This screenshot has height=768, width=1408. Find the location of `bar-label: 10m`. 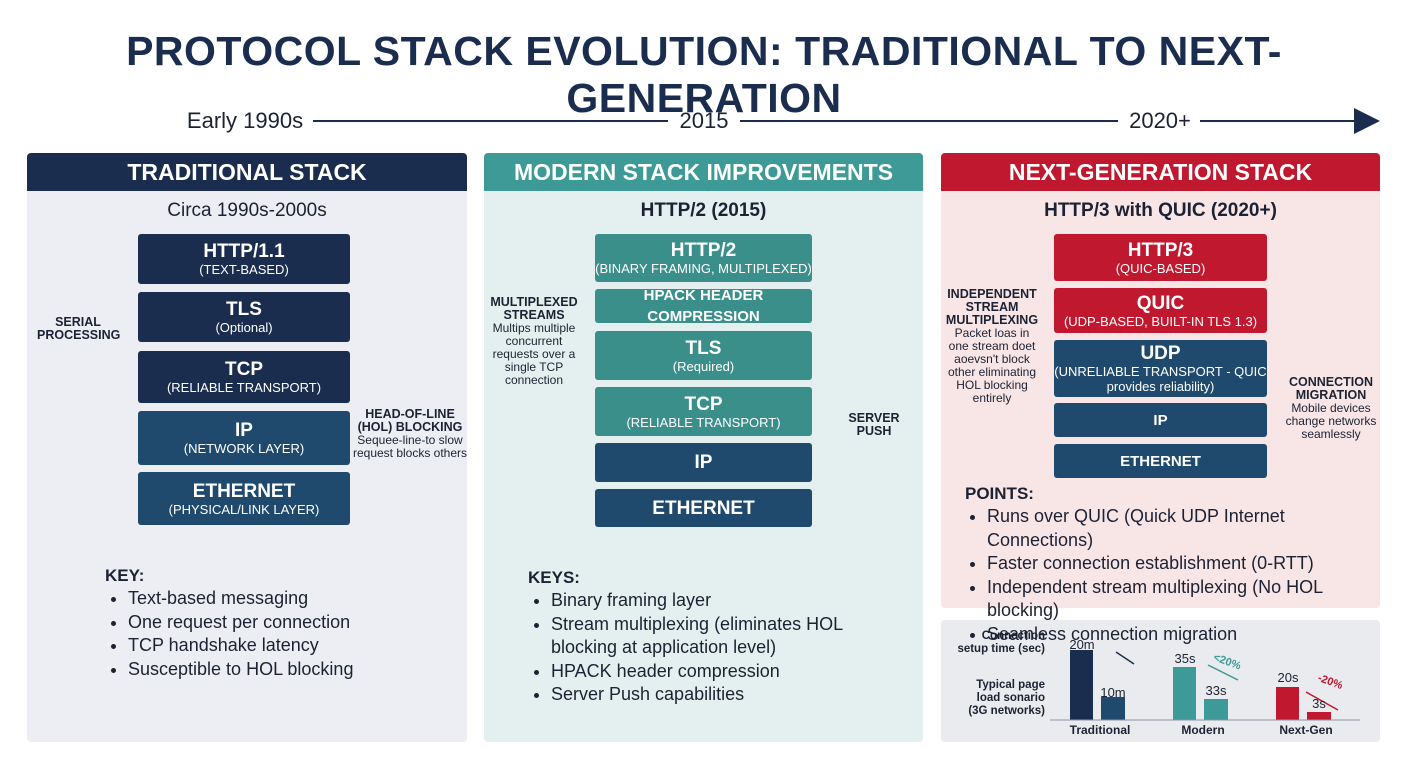

bar-label: 10m is located at coordinates (1113, 692).